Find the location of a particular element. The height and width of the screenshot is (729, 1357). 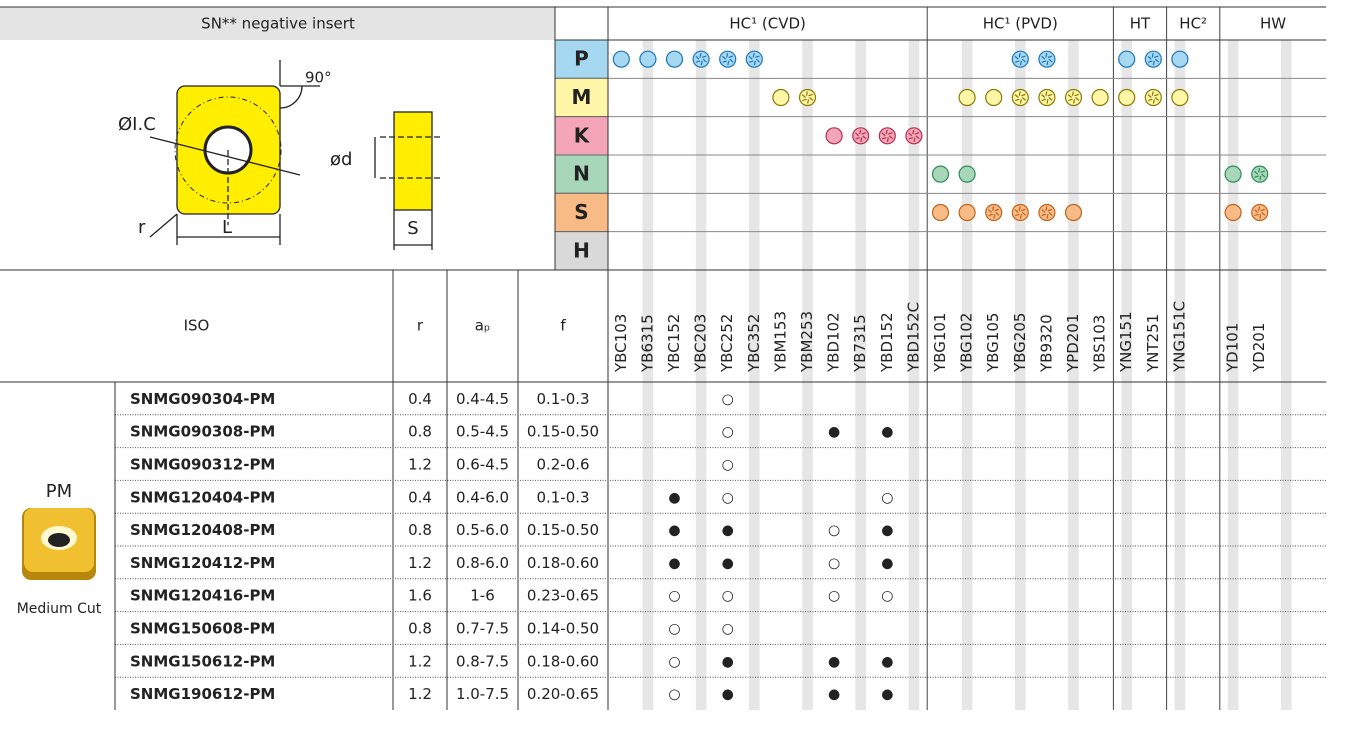

group-header: HC¹ (PVD) is located at coordinates (1020, 24).